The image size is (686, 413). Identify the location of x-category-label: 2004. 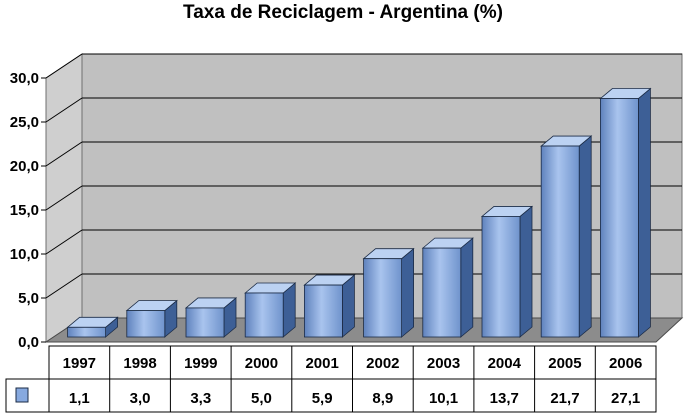
(505, 363).